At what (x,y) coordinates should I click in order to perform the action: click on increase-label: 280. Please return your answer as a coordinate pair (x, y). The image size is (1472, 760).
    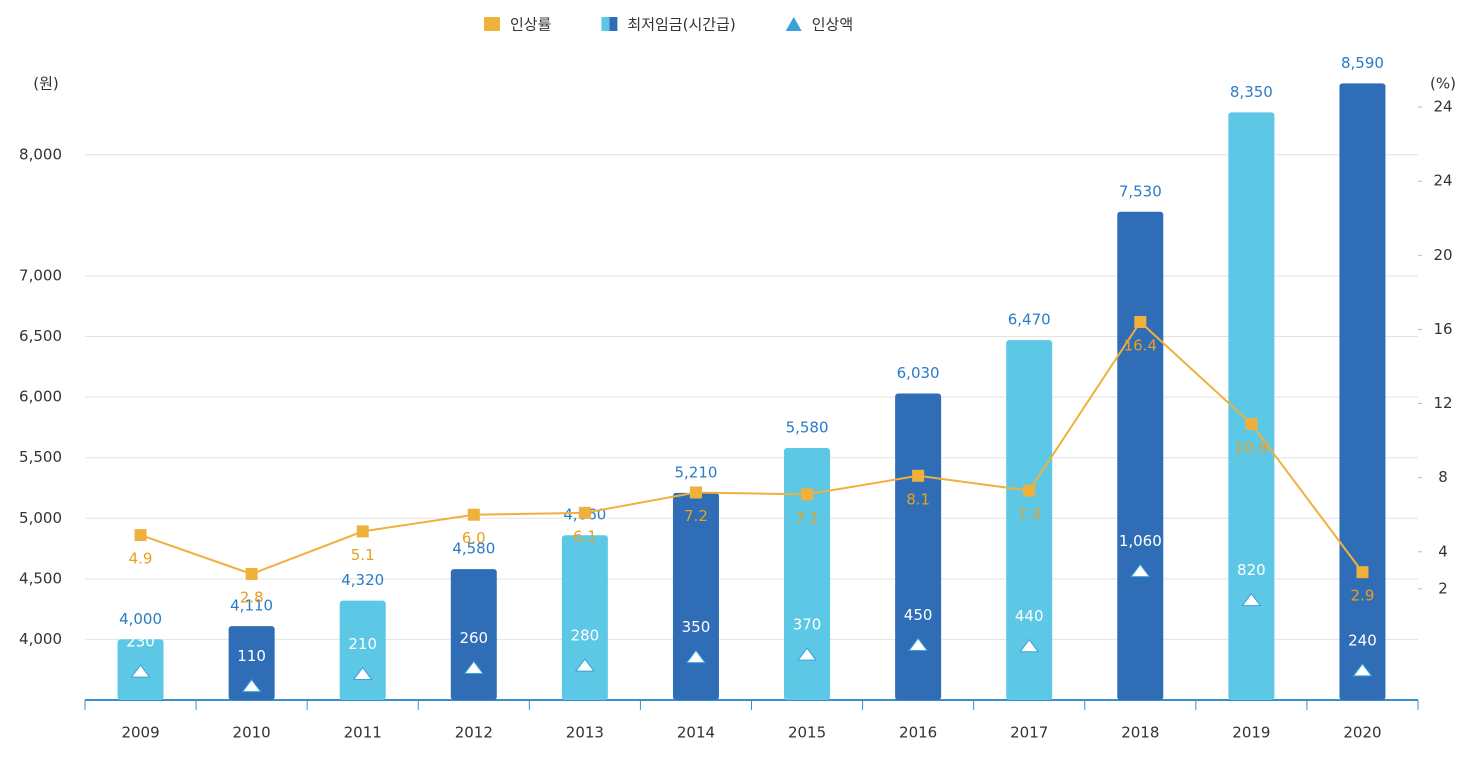
    Looking at the image, I should click on (585, 636).